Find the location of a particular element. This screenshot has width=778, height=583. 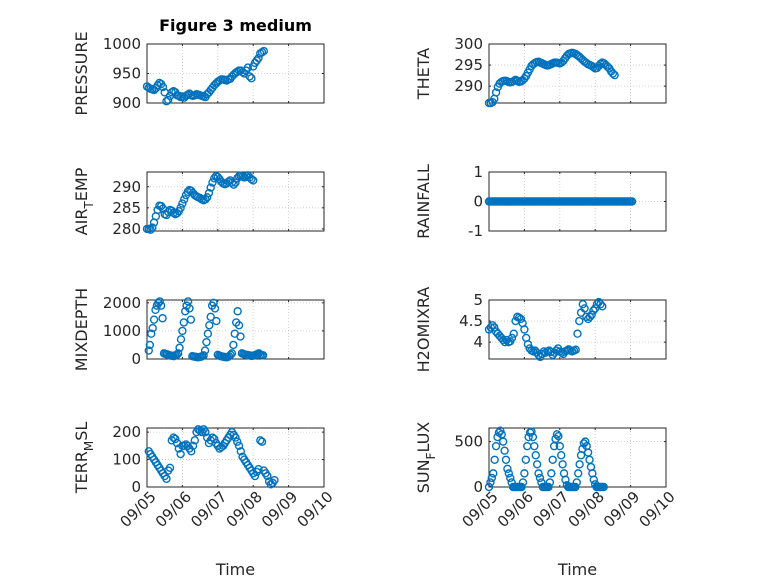

y-axis-label-main: H2OMIXRA is located at coordinates (423, 330).